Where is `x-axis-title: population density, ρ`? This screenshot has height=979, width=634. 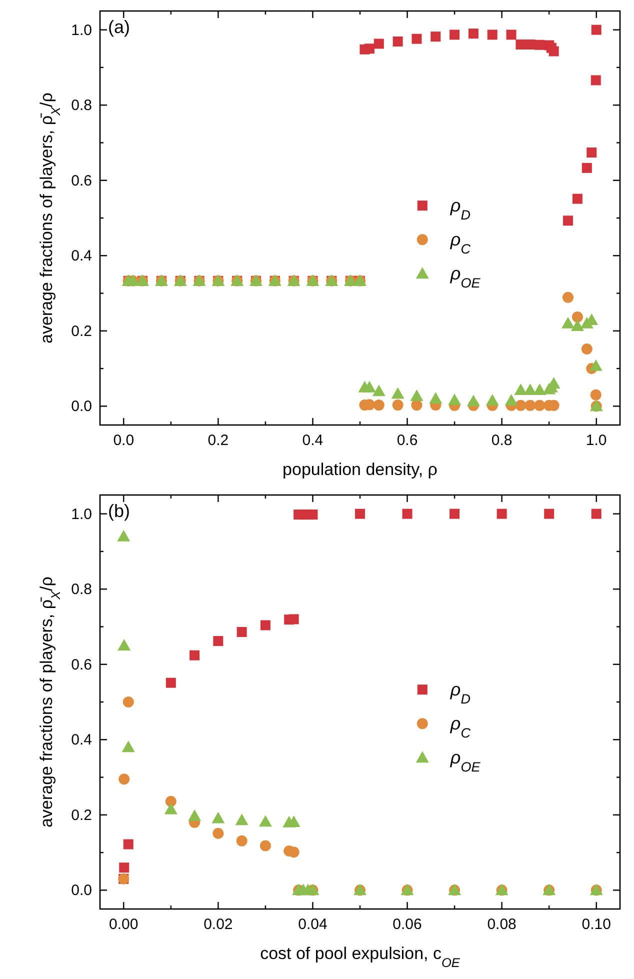 x-axis-title: population density, ρ is located at coordinates (360, 469).